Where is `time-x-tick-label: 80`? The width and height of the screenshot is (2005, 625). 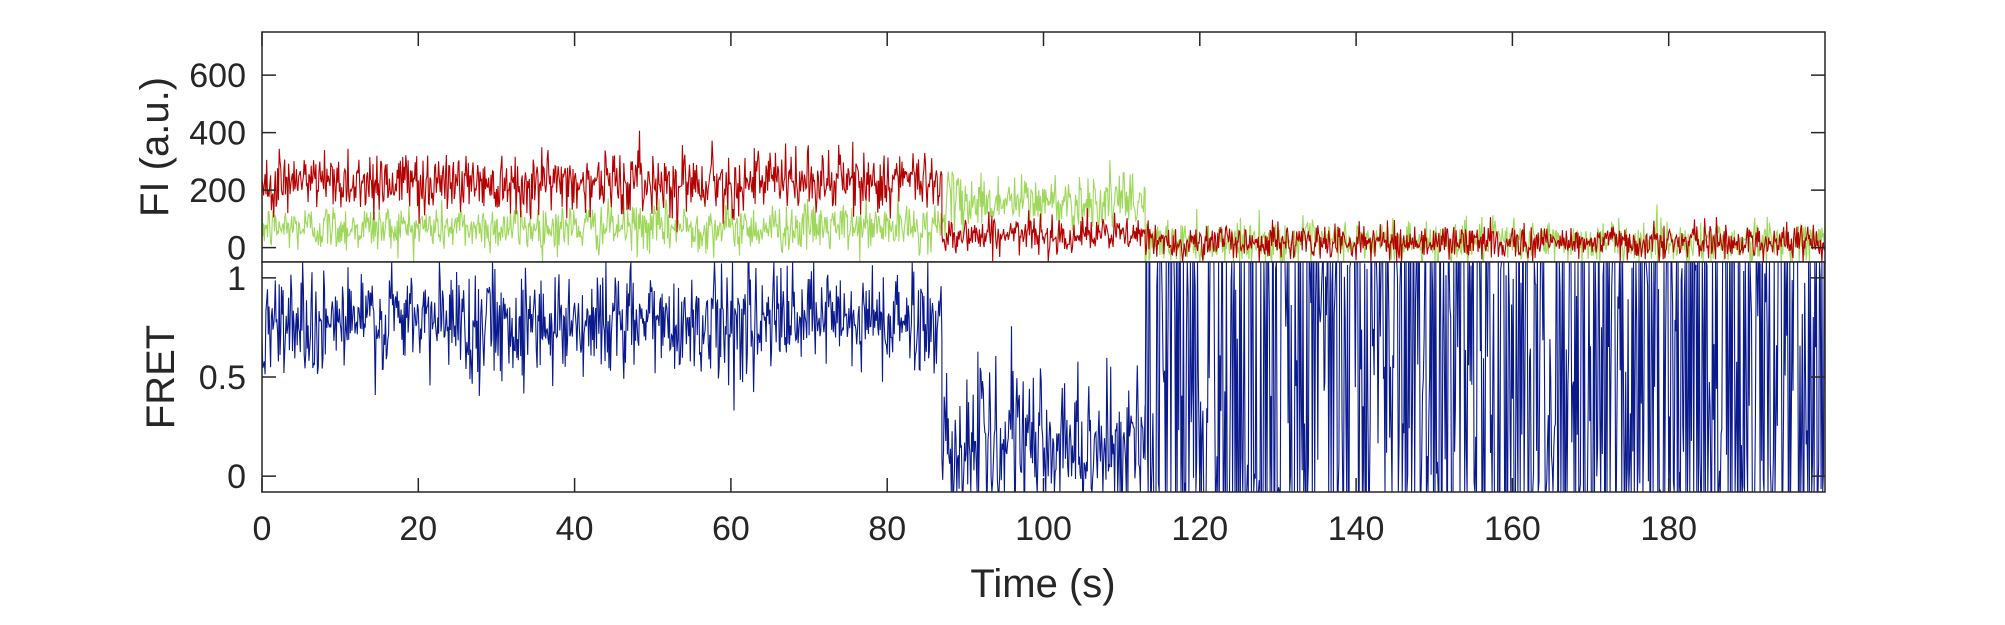
time-x-tick-label: 80 is located at coordinates (887, 529).